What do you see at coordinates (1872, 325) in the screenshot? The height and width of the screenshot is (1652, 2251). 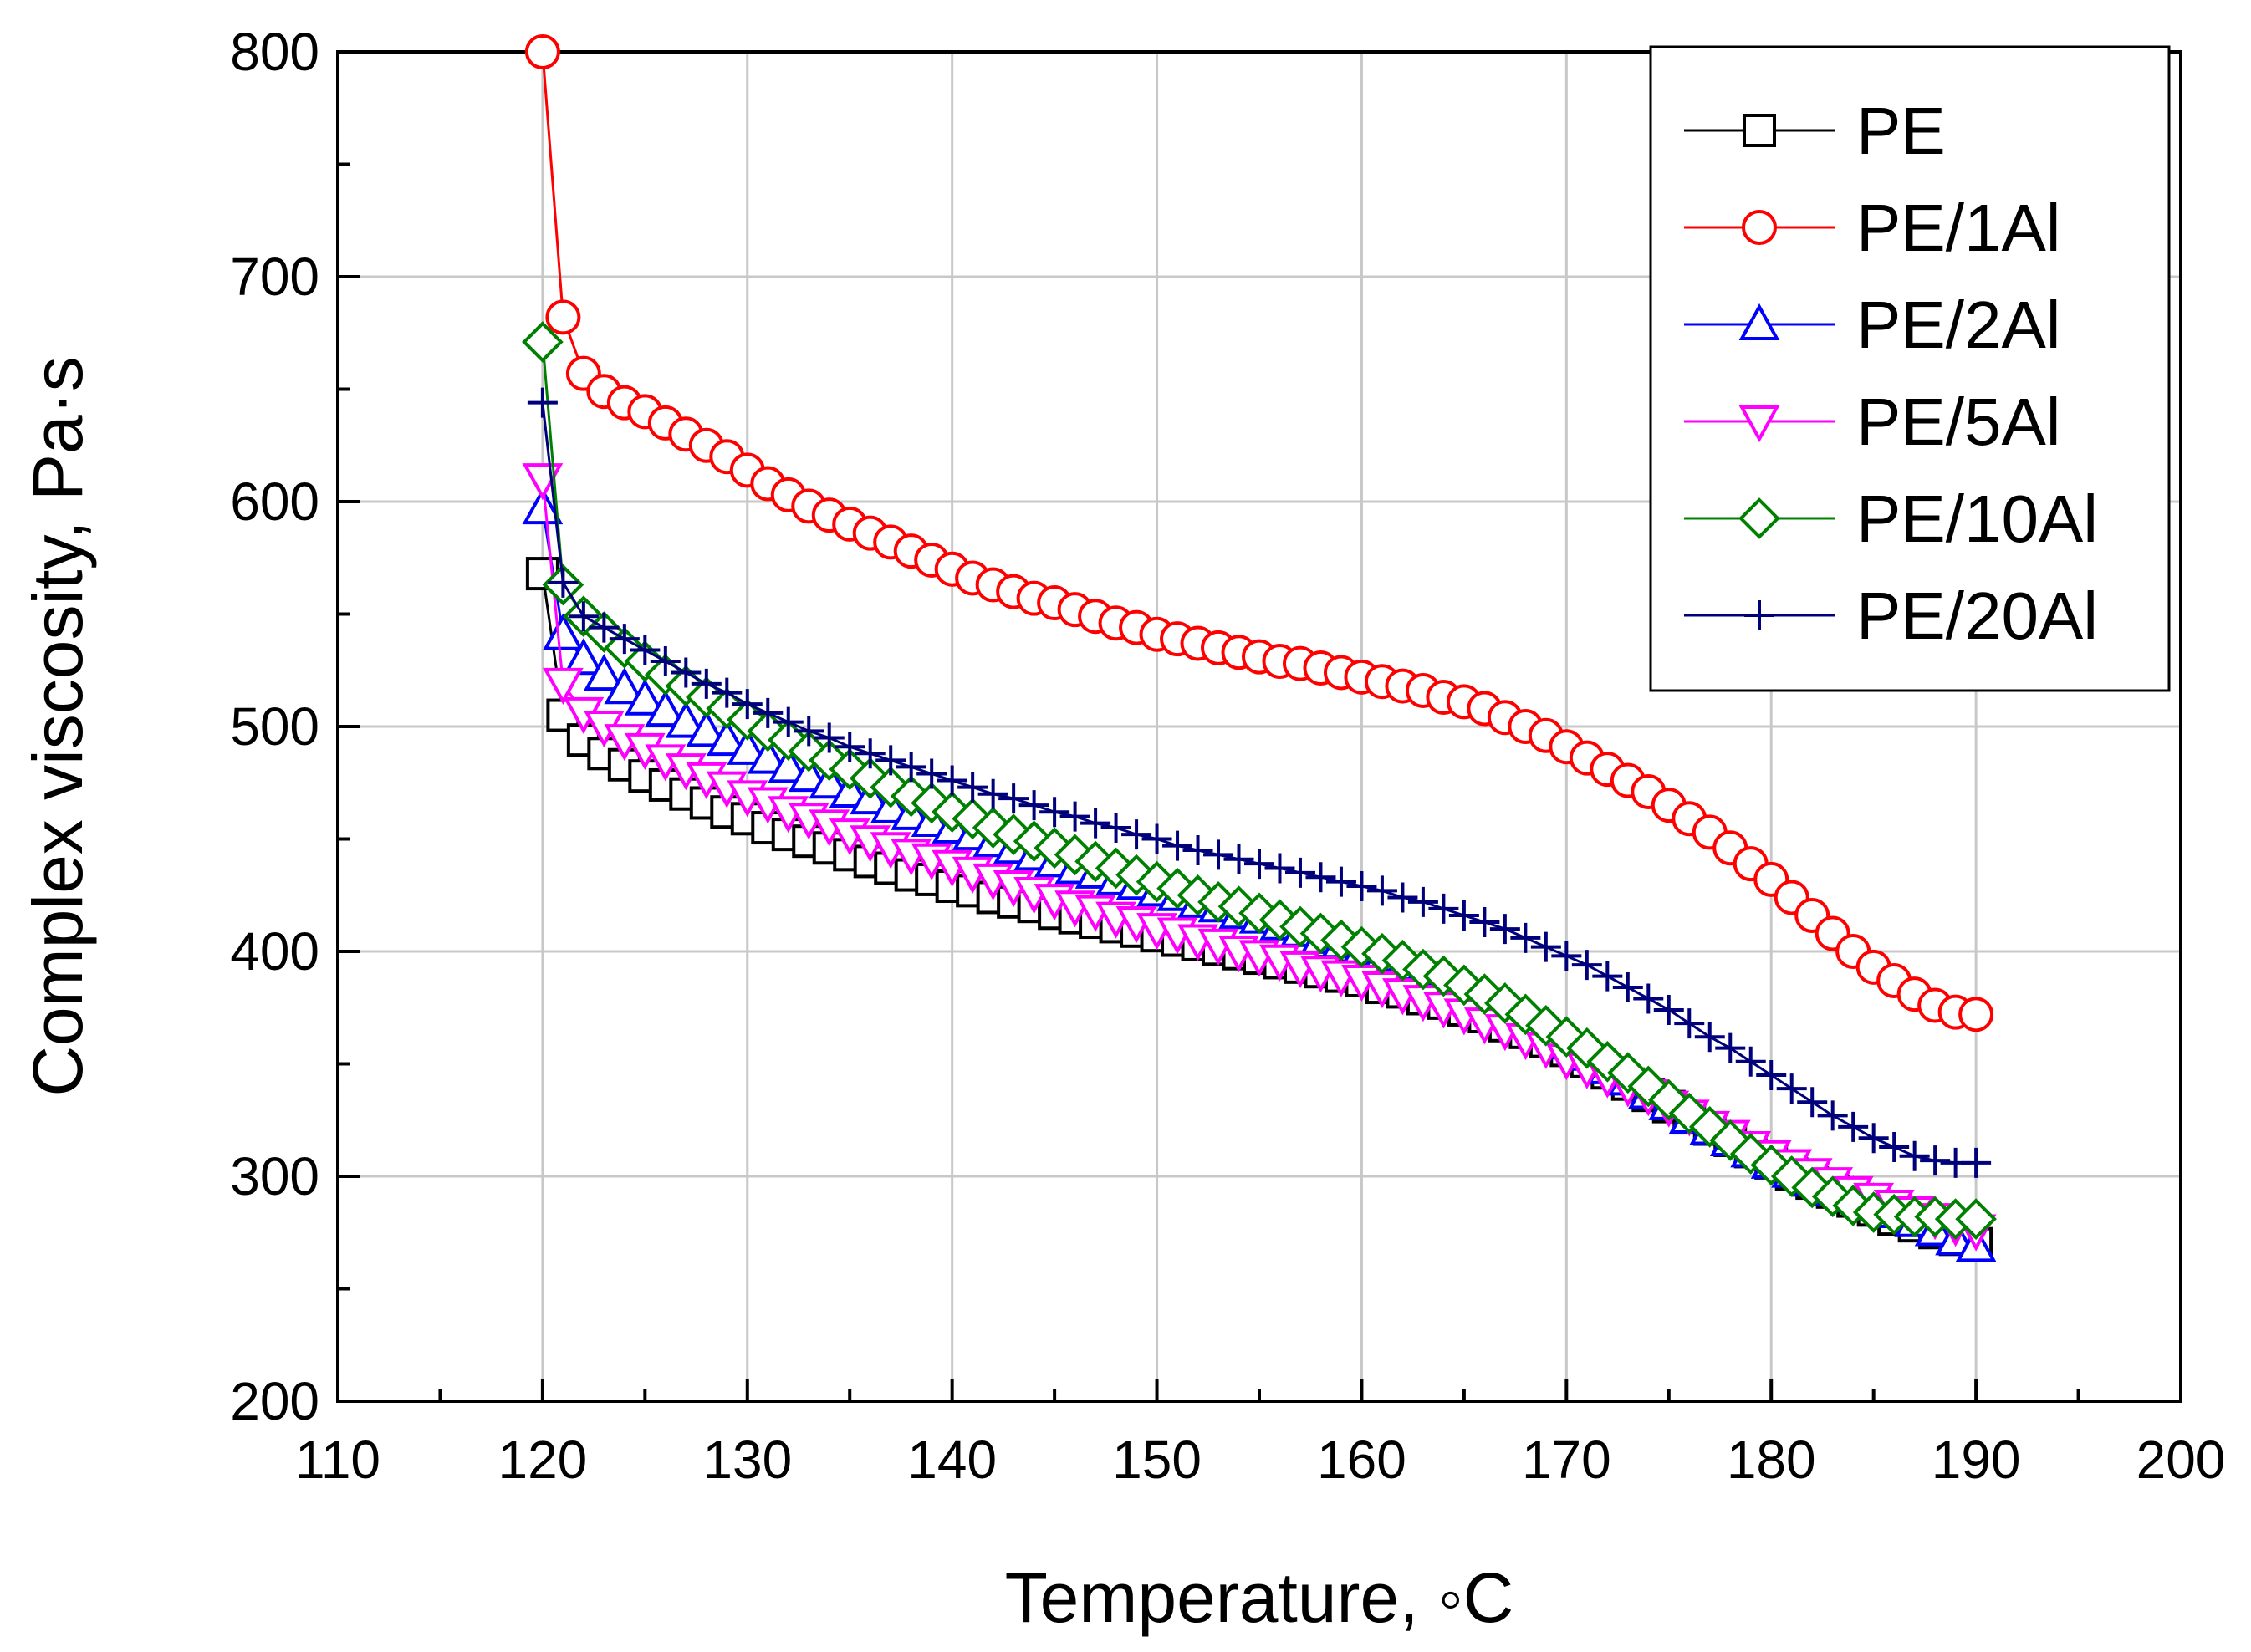 I see `legend-item-pe-2al: PE/2Al` at bounding box center [1872, 325].